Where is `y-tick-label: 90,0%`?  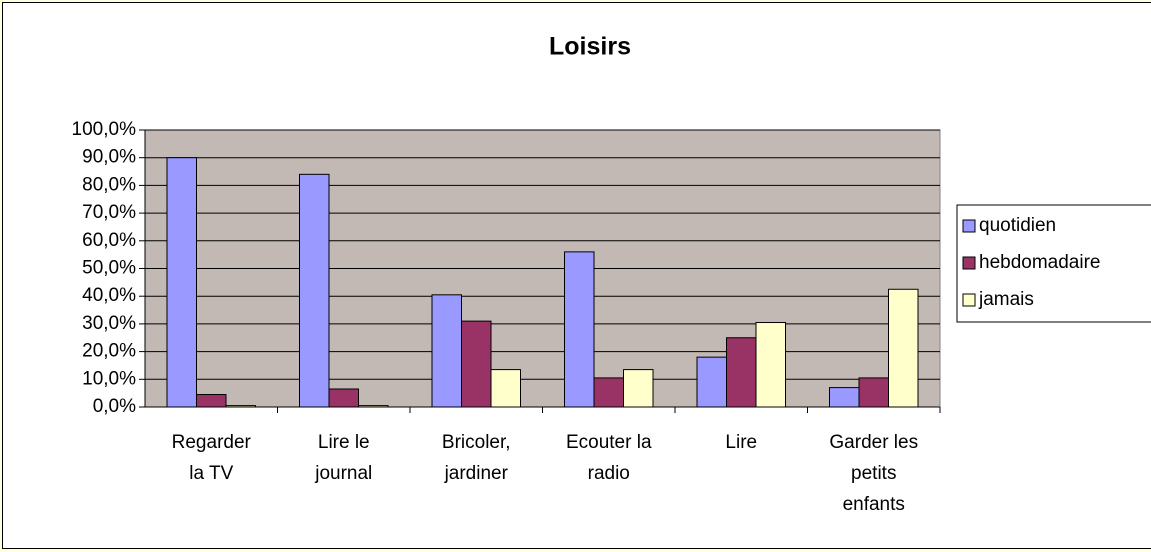 y-tick-label: 90,0% is located at coordinates (109, 157).